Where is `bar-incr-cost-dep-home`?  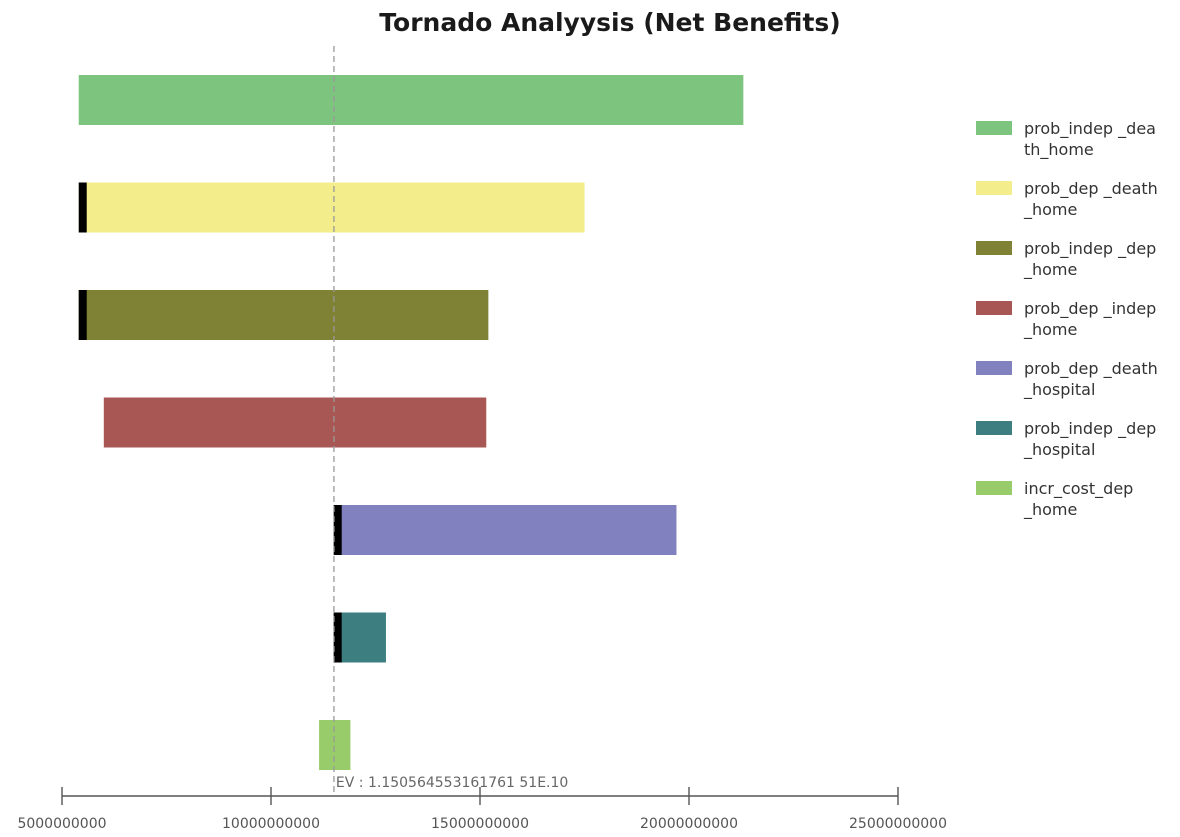
bar-incr-cost-dep-home is located at coordinates (335, 745).